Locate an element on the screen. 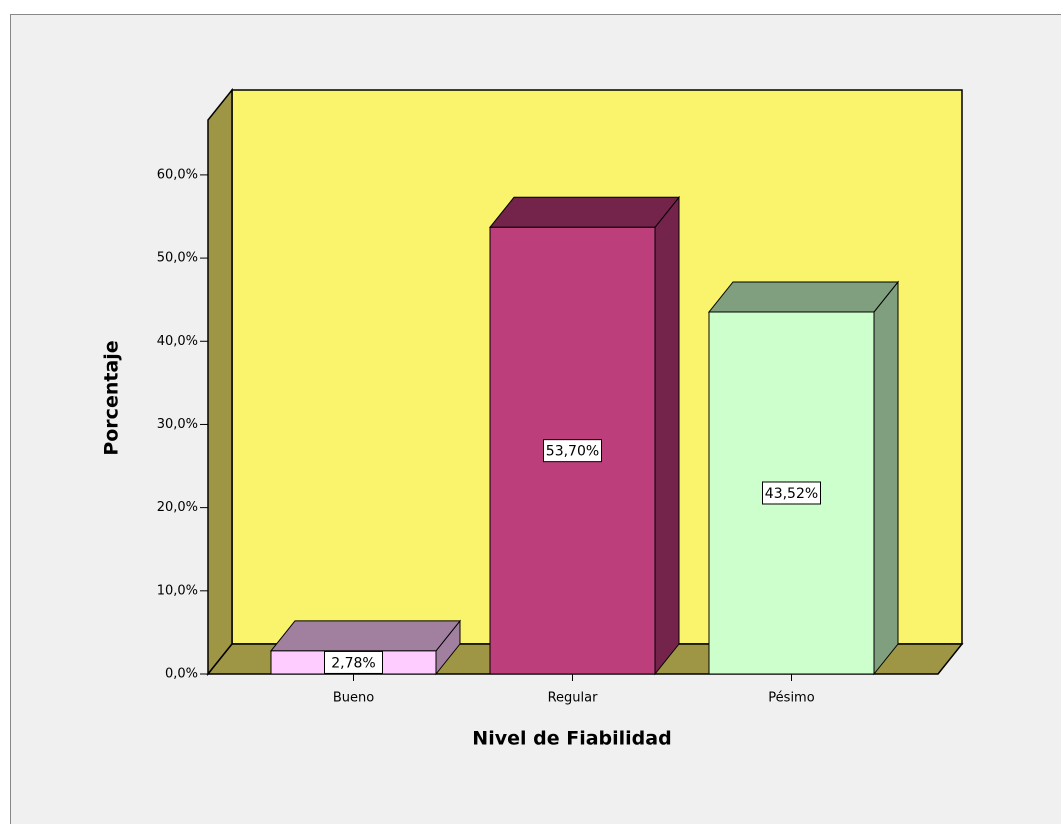 The image size is (1061, 824). x-tick-label: Regular is located at coordinates (573, 698).